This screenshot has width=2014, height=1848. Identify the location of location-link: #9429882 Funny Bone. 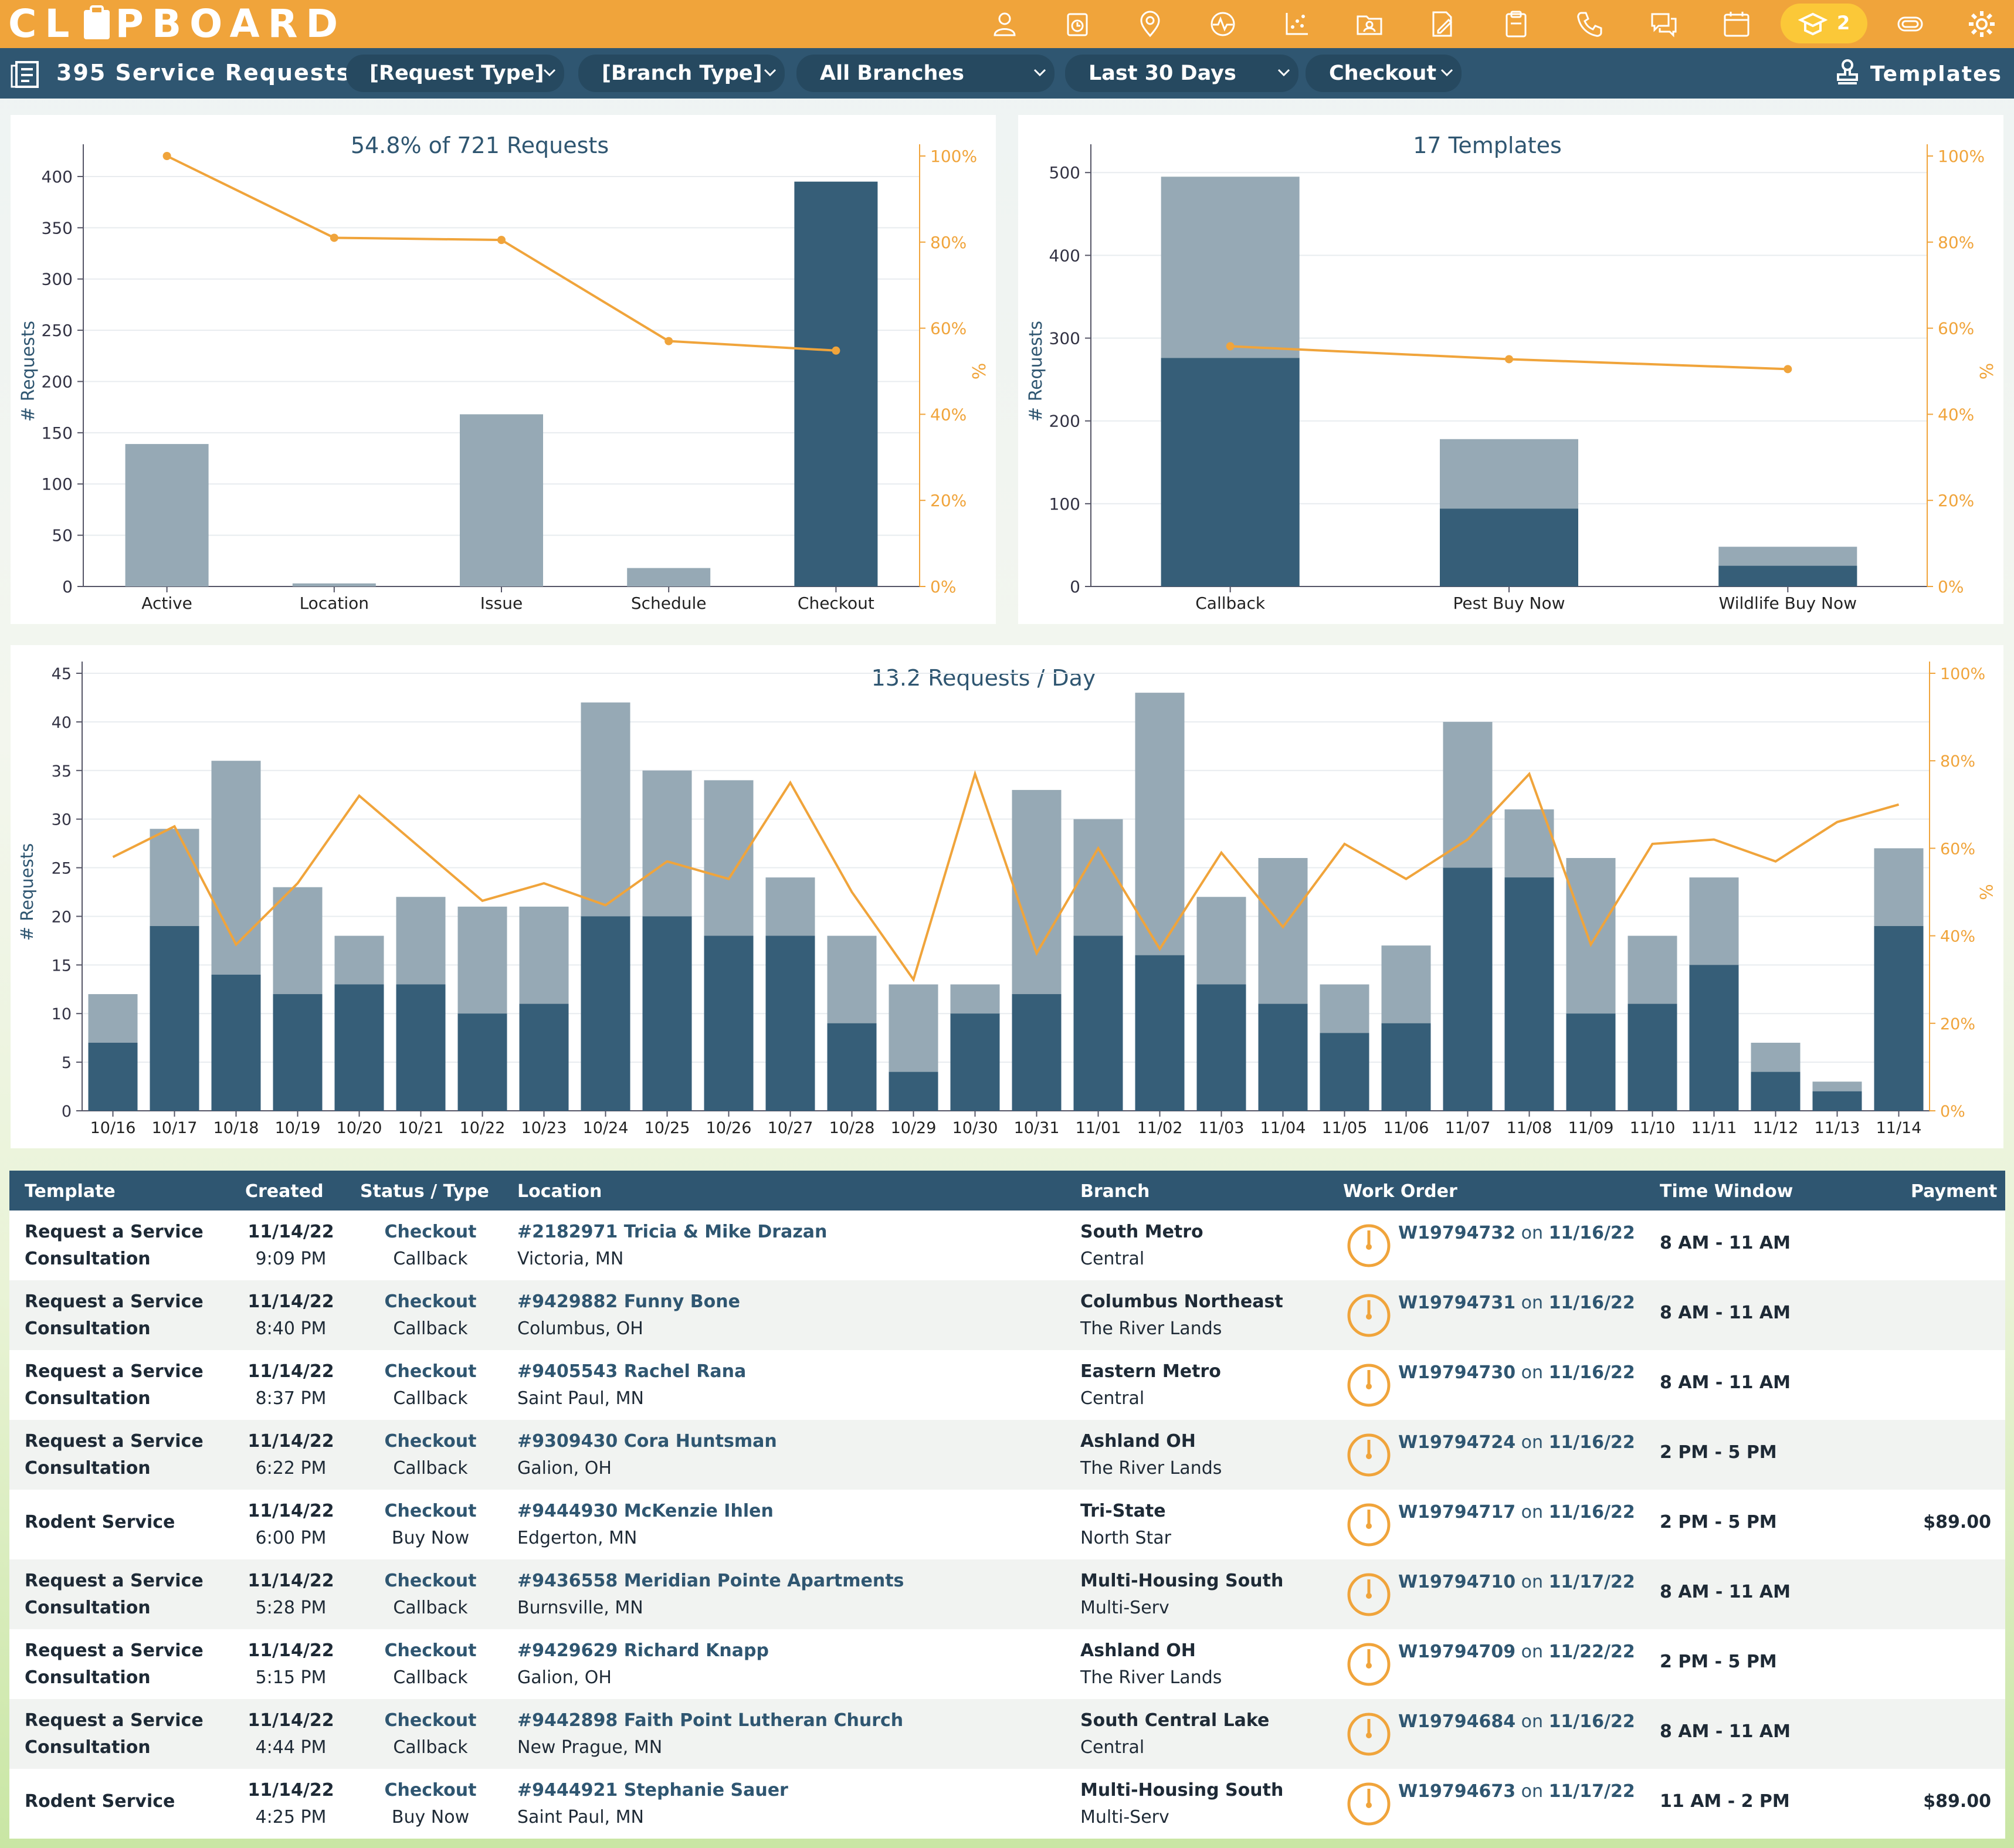
(628, 1301).